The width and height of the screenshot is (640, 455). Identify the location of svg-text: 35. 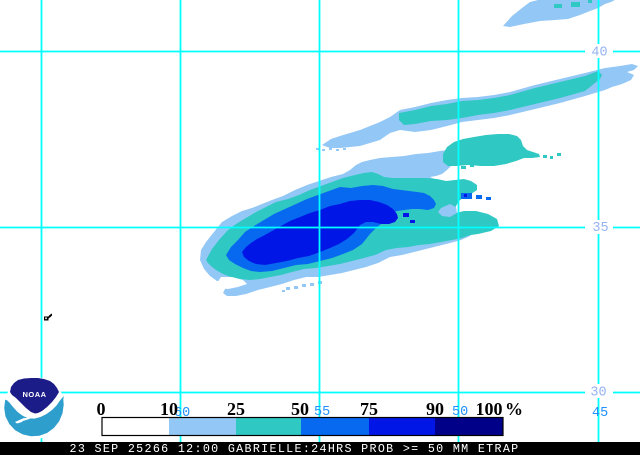
(600, 228).